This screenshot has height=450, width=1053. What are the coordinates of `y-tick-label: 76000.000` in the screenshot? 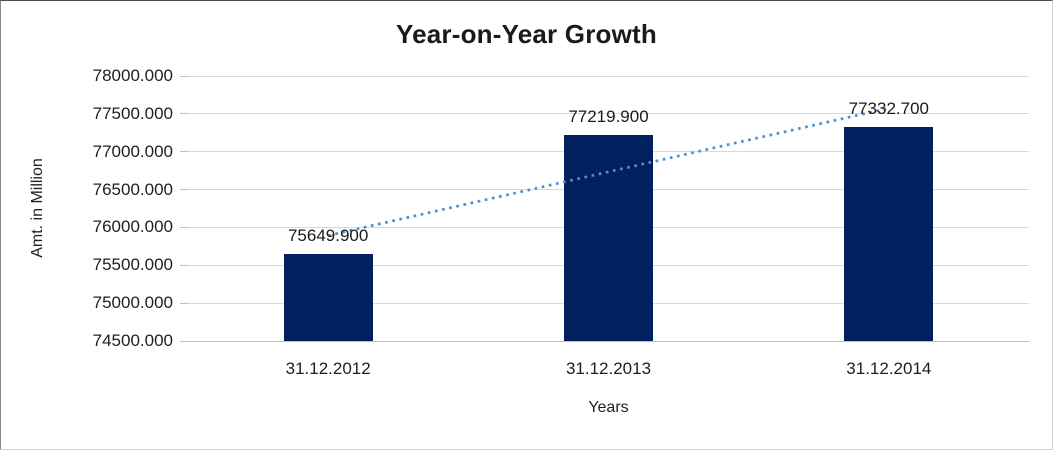 It's located at (132, 227).